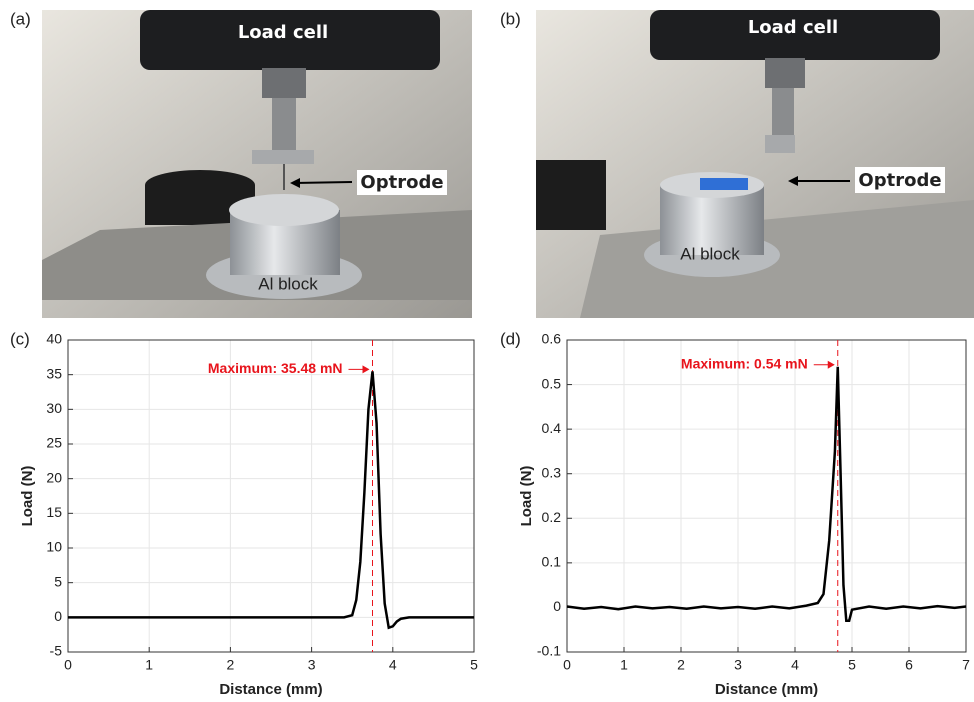 Image resolution: width=974 pixels, height=702 pixels. I want to click on y-tick-label: -5, so click(56, 651).